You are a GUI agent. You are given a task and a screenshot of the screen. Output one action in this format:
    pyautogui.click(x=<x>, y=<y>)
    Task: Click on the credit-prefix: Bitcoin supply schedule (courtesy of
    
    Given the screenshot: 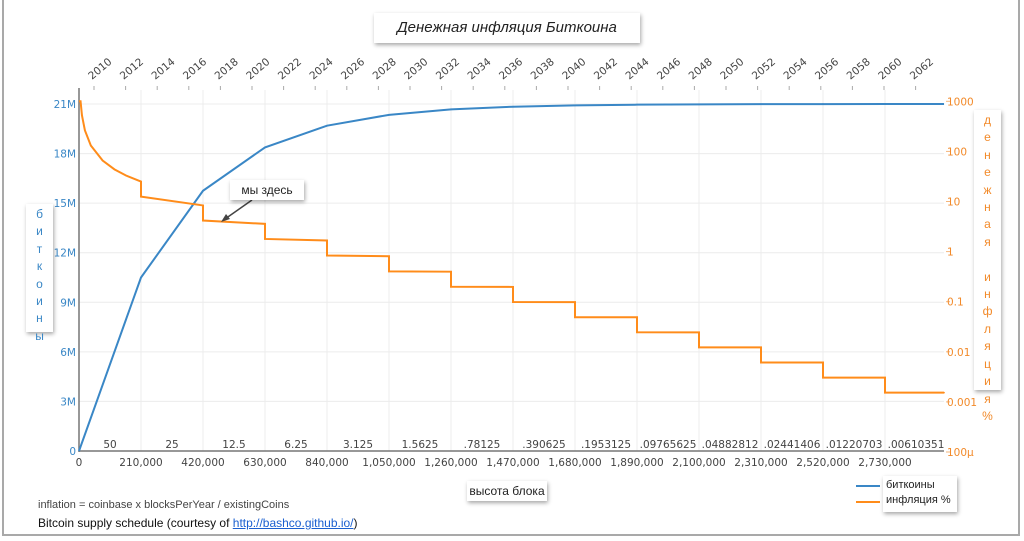 What is the action you would take?
    pyautogui.click(x=135, y=523)
    